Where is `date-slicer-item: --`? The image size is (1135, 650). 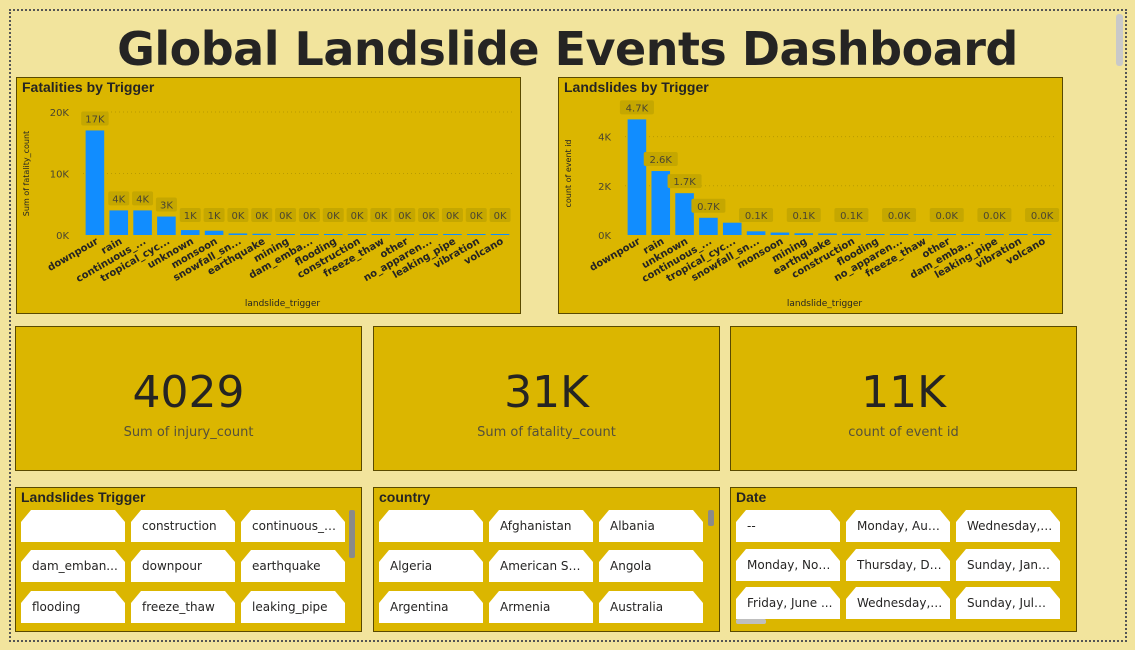 date-slicer-item: -- is located at coordinates (788, 526).